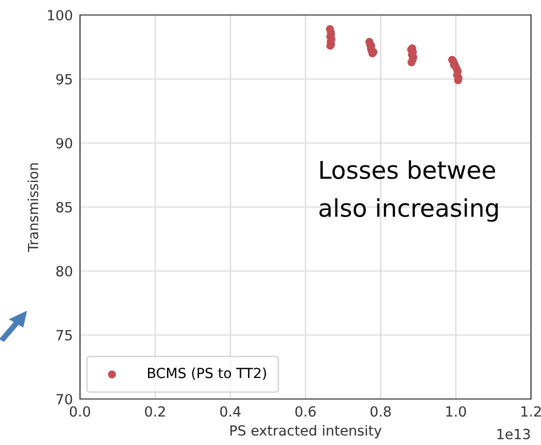 The height and width of the screenshot is (445, 541). What do you see at coordinates (207, 374) in the screenshot?
I see `legend-label: BCMS (PS to TT2)` at bounding box center [207, 374].